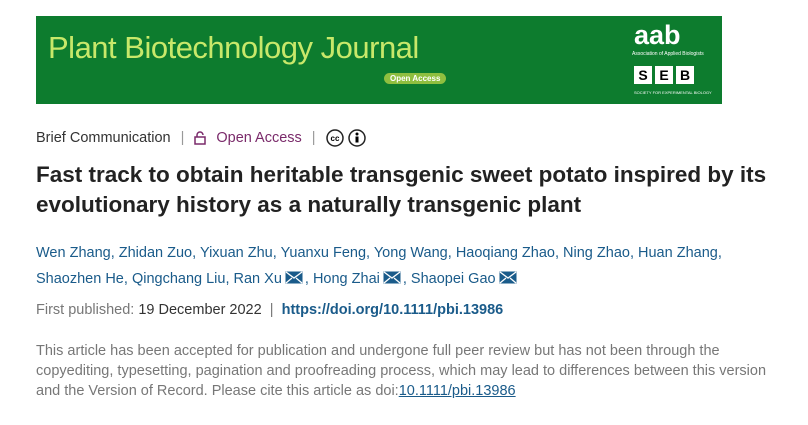  Describe the element at coordinates (410, 253) in the screenshot. I see `author-name: Yong Wang` at that location.